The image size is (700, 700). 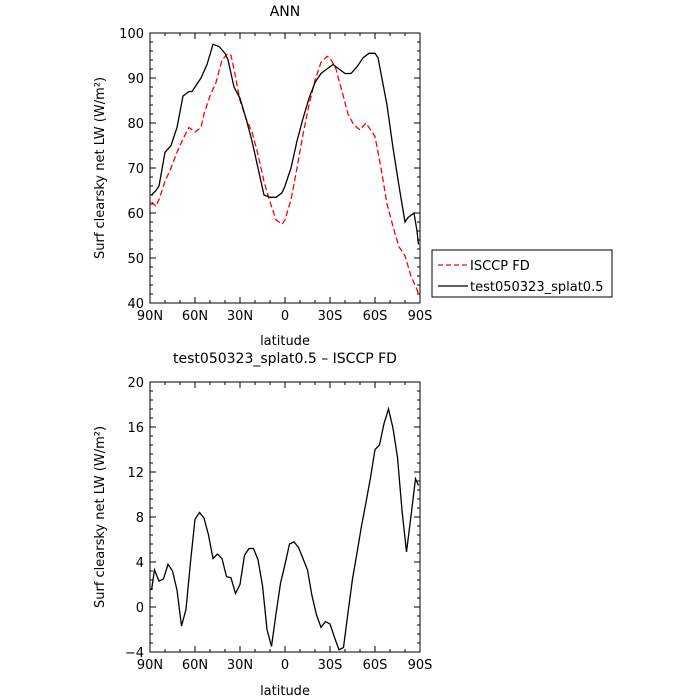 What do you see at coordinates (285, 528) in the screenshot?
I see `bottom-series-line-difference` at bounding box center [285, 528].